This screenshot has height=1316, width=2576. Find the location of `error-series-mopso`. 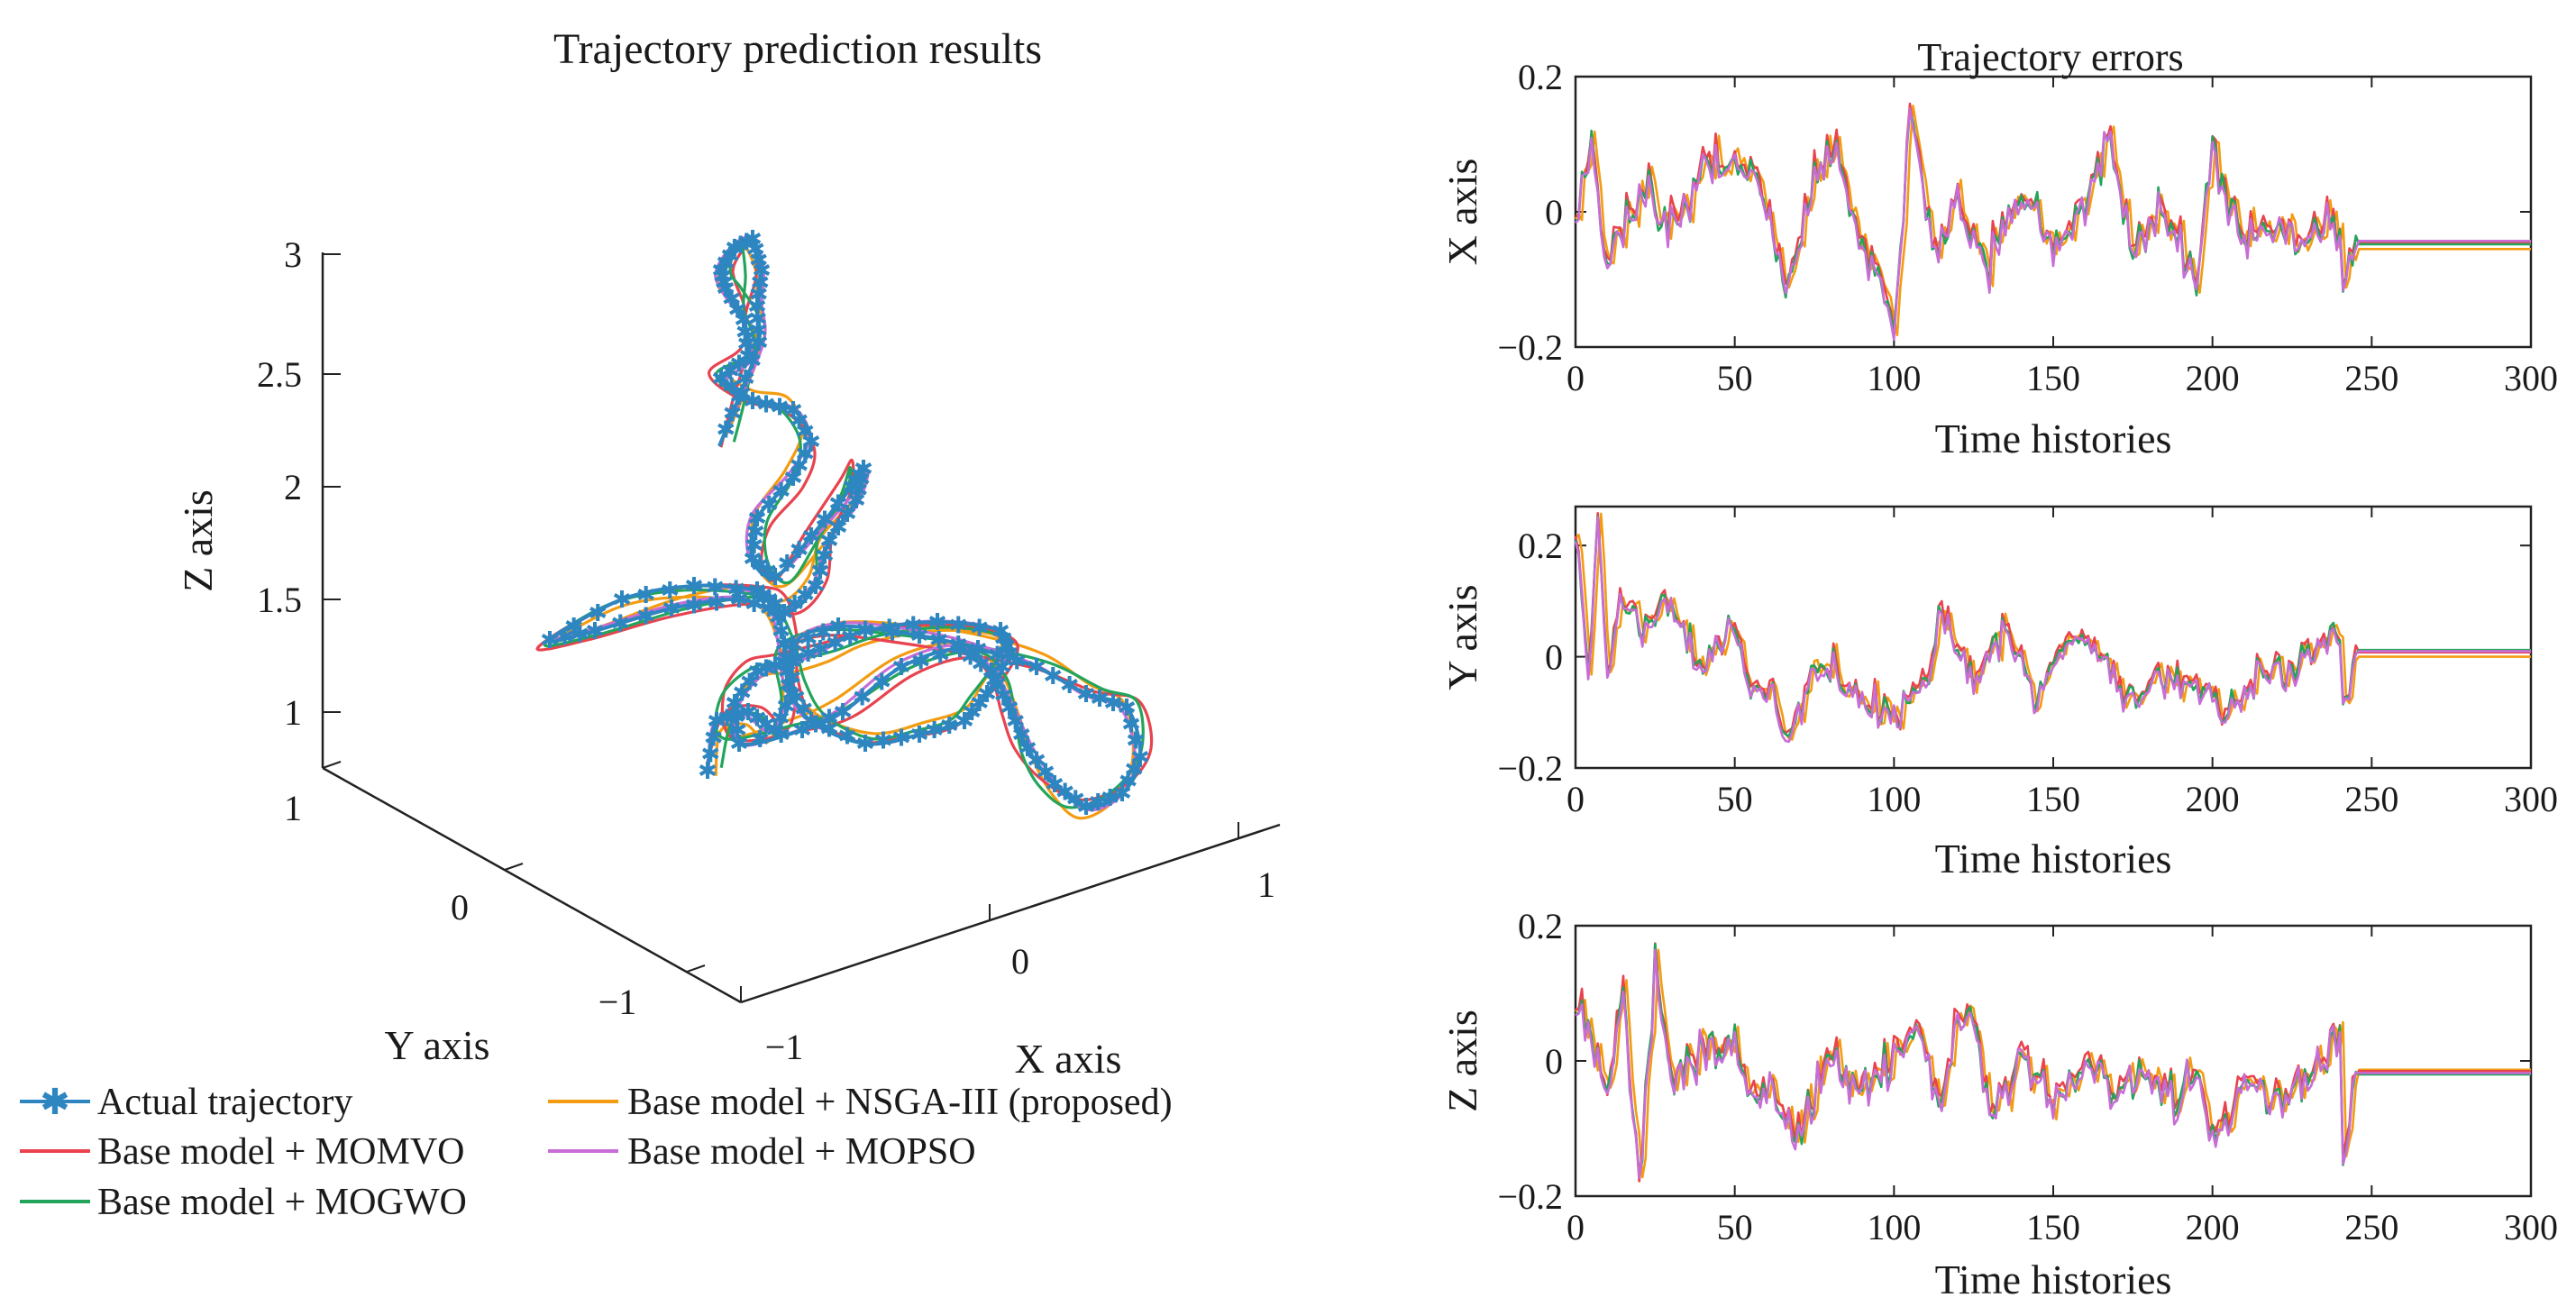

error-series-mopso is located at coordinates (2053, 1064).